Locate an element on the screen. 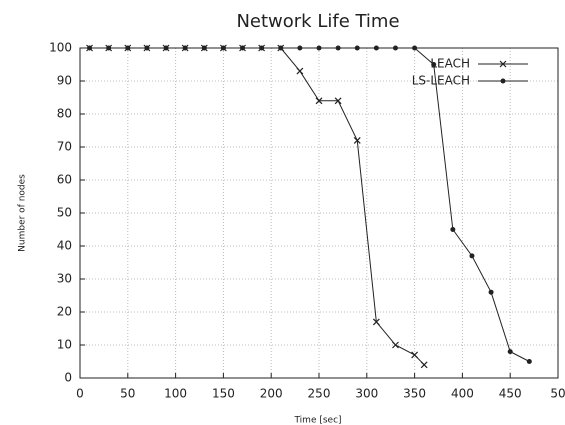  x-tick-label: 0 is located at coordinates (80, 394).